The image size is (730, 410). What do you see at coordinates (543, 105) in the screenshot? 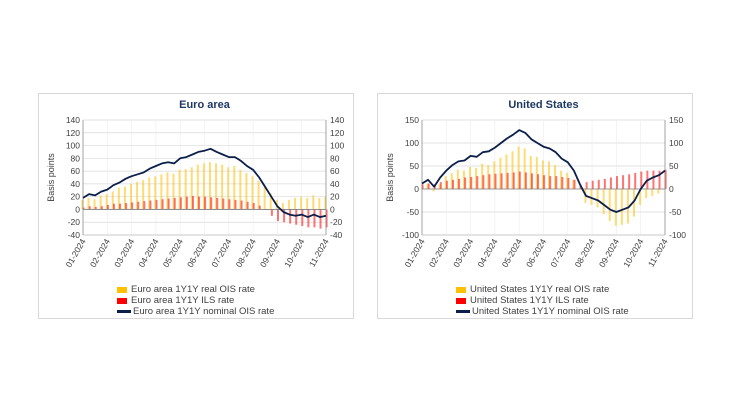
I see `chart-title: United States` at bounding box center [543, 105].